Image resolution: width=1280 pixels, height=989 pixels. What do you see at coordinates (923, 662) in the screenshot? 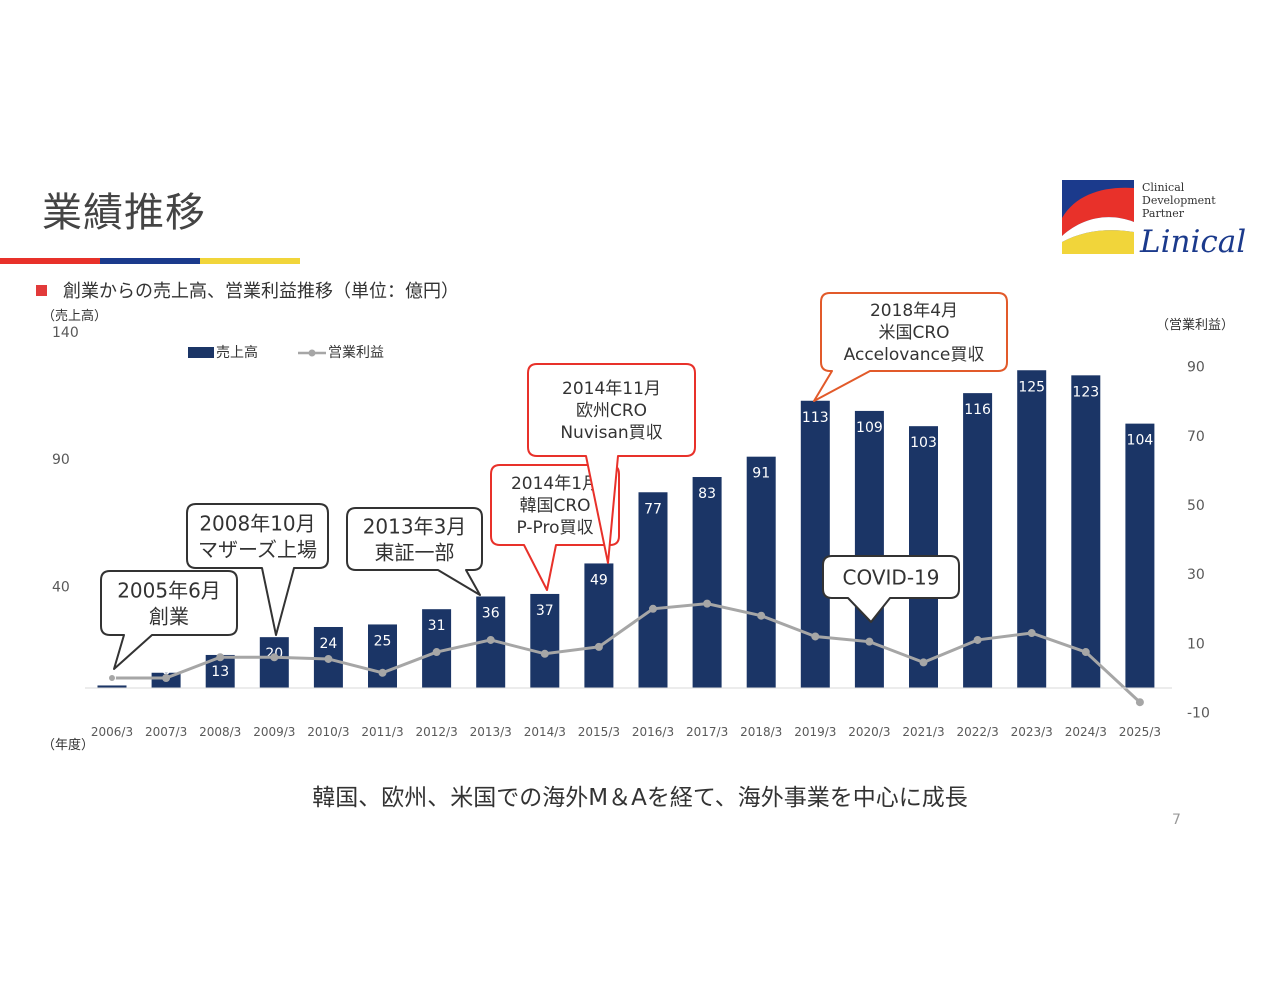
I see `profit-point-2021/3` at bounding box center [923, 662].